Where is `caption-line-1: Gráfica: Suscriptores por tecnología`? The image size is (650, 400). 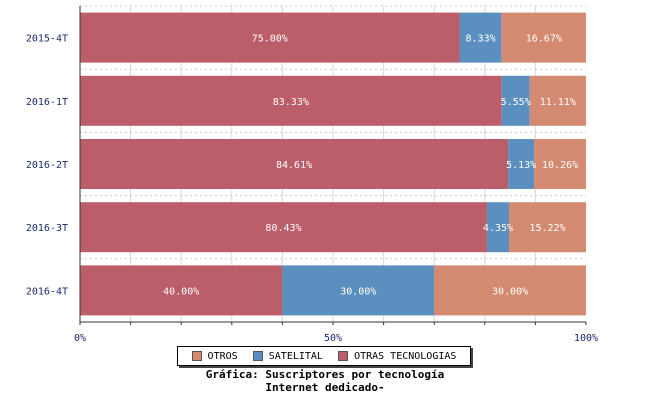
caption-line-1: Gráfica: Suscriptores por tecnología is located at coordinates (325, 374).